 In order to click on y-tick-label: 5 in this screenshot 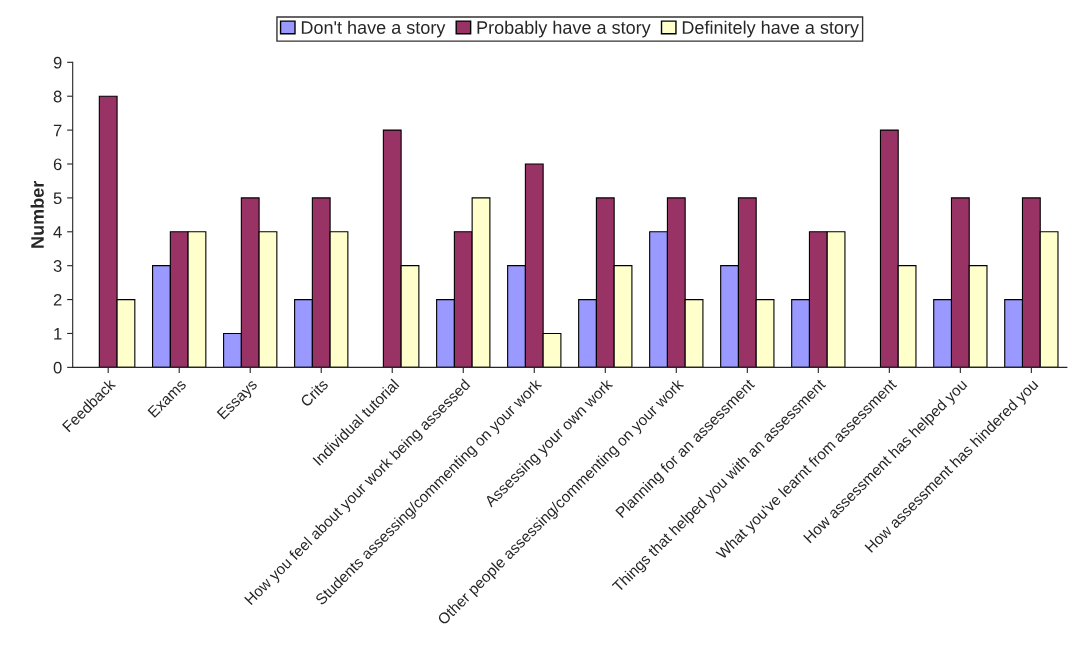, I will do `click(57, 198)`.